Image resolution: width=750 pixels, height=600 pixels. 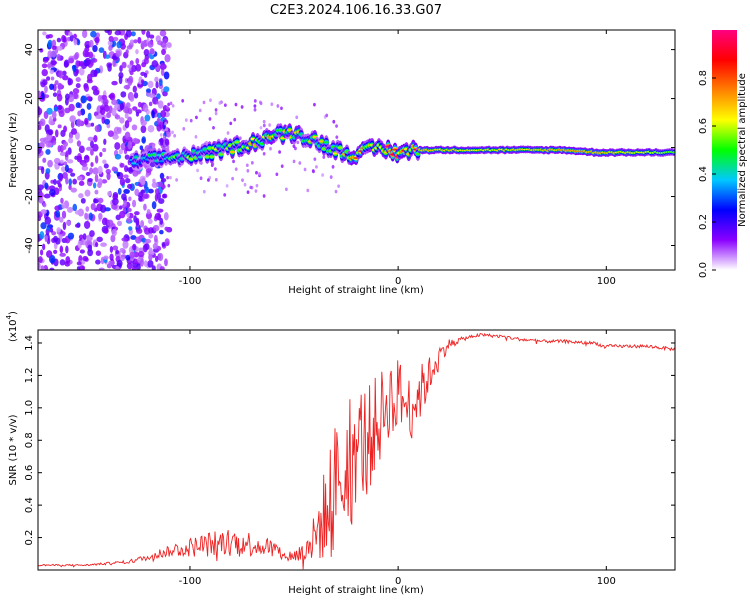 What do you see at coordinates (703, 222) in the screenshot?
I see `colorbar-tick-label: 0.2` at bounding box center [703, 222].